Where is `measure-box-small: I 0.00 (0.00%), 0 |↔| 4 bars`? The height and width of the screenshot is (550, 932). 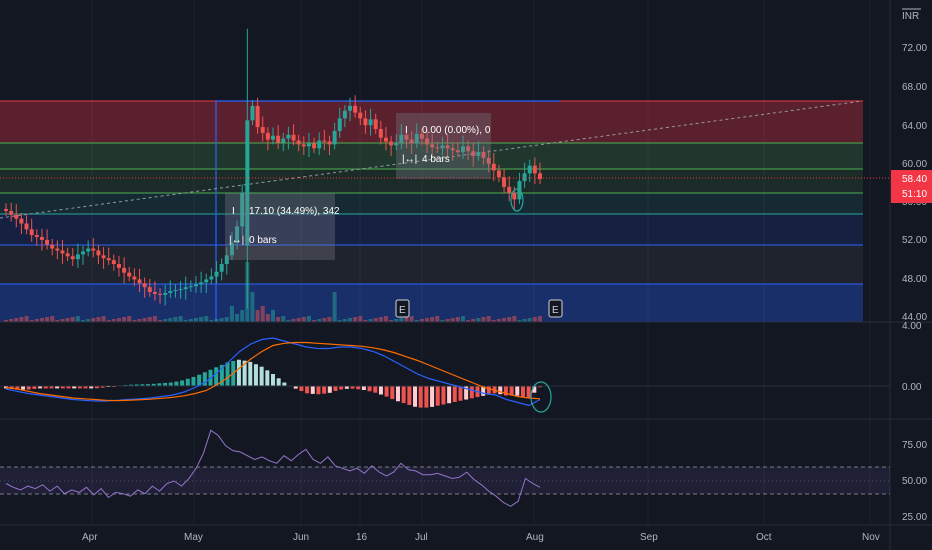 measure-box-small: I 0.00 (0.00%), 0 |↔| 4 bars is located at coordinates (443, 146).